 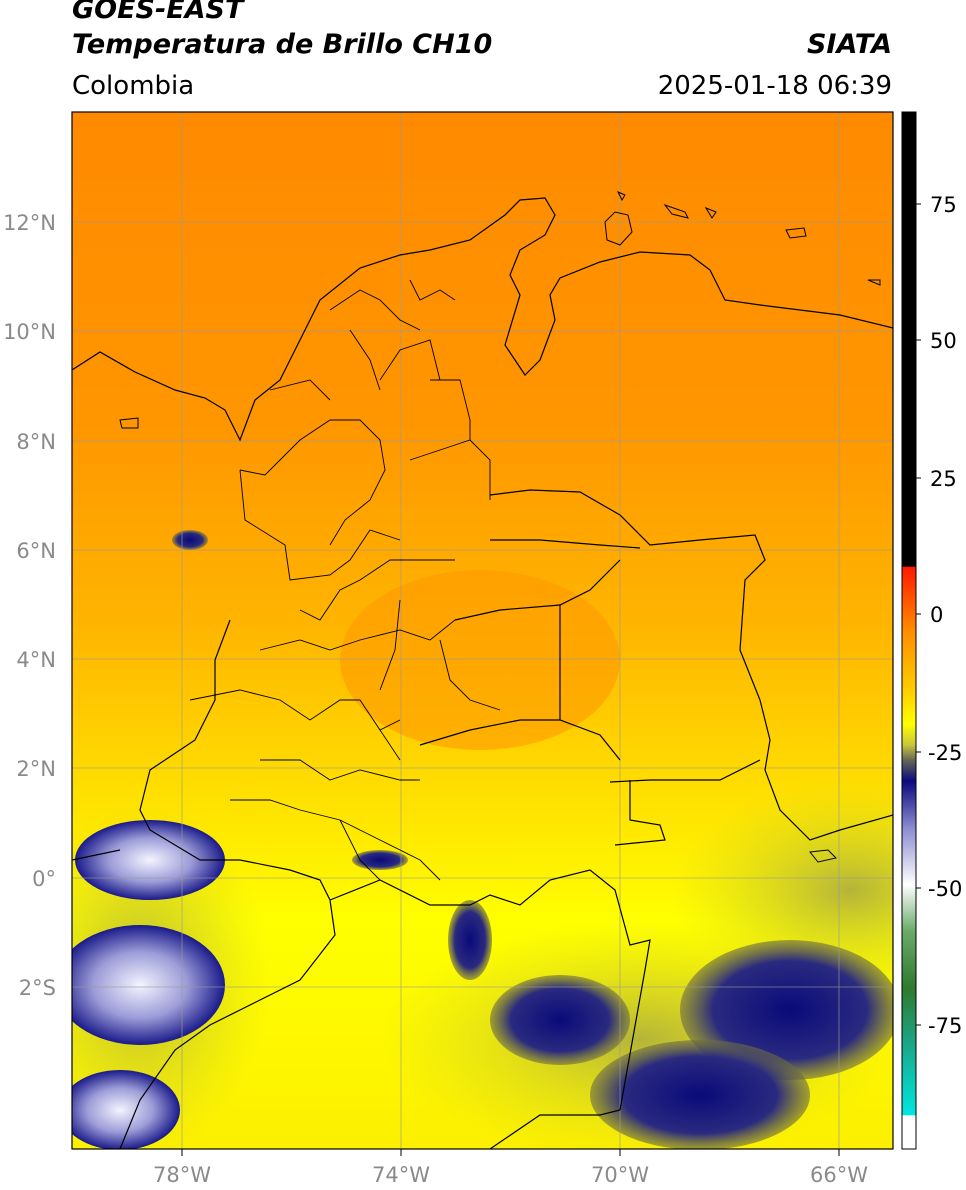 I want to click on colorbar-tick-label: 75, so click(x=943, y=205).